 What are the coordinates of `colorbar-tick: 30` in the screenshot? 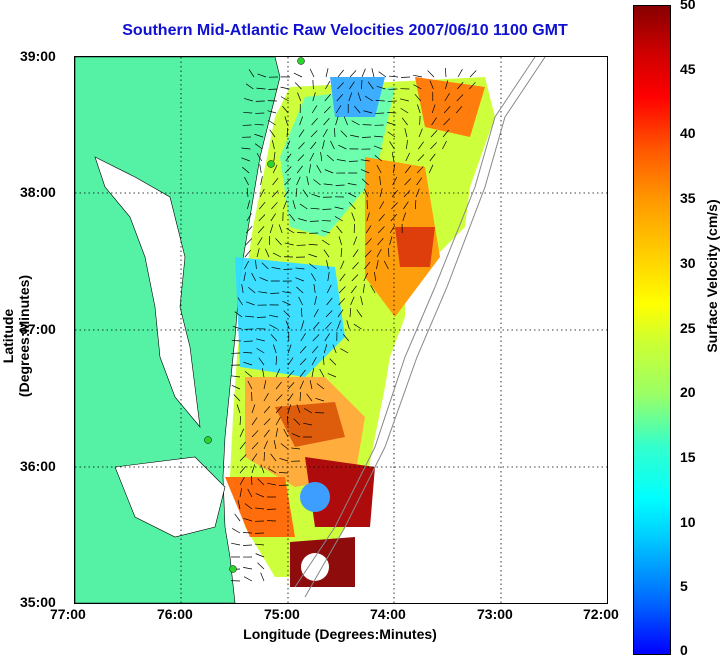 It's located at (688, 263).